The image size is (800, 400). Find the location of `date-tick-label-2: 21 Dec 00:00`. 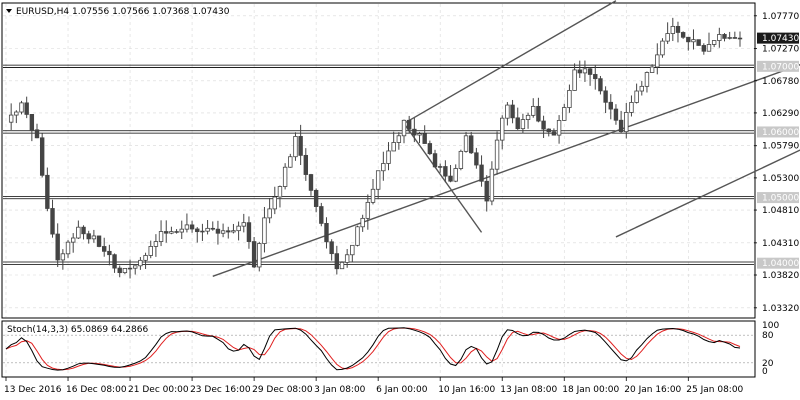

date-tick-label-2: 21 Dec 00:00 is located at coordinates (158, 390).